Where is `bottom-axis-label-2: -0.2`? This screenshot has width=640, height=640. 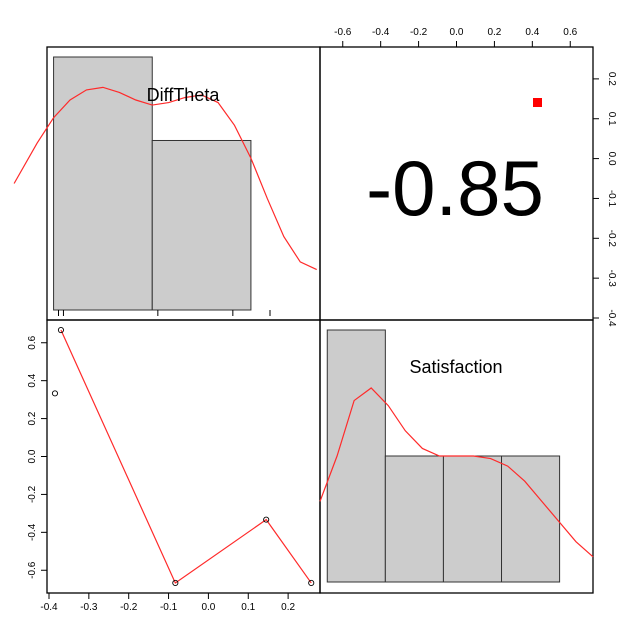 bottom-axis-label-2: -0.2 is located at coordinates (129, 607).